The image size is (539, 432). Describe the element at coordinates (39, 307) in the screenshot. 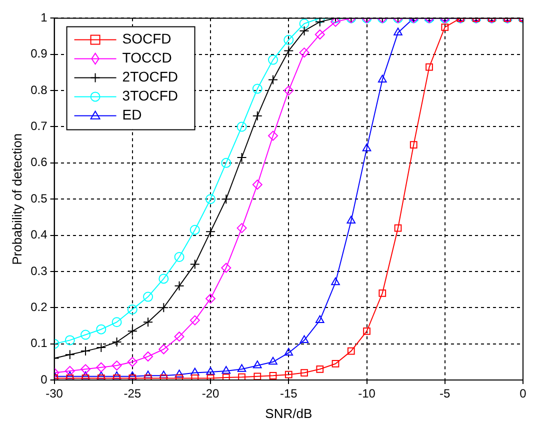

I see `y-tick-label: 0.2` at that location.